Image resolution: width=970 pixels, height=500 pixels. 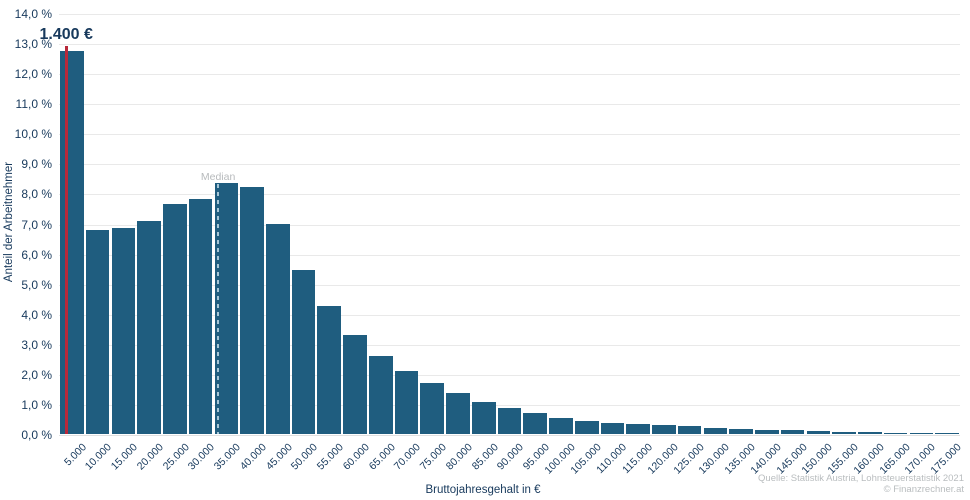 What do you see at coordinates (483, 418) in the screenshot?
I see `histogram-bar-85.000` at bounding box center [483, 418].